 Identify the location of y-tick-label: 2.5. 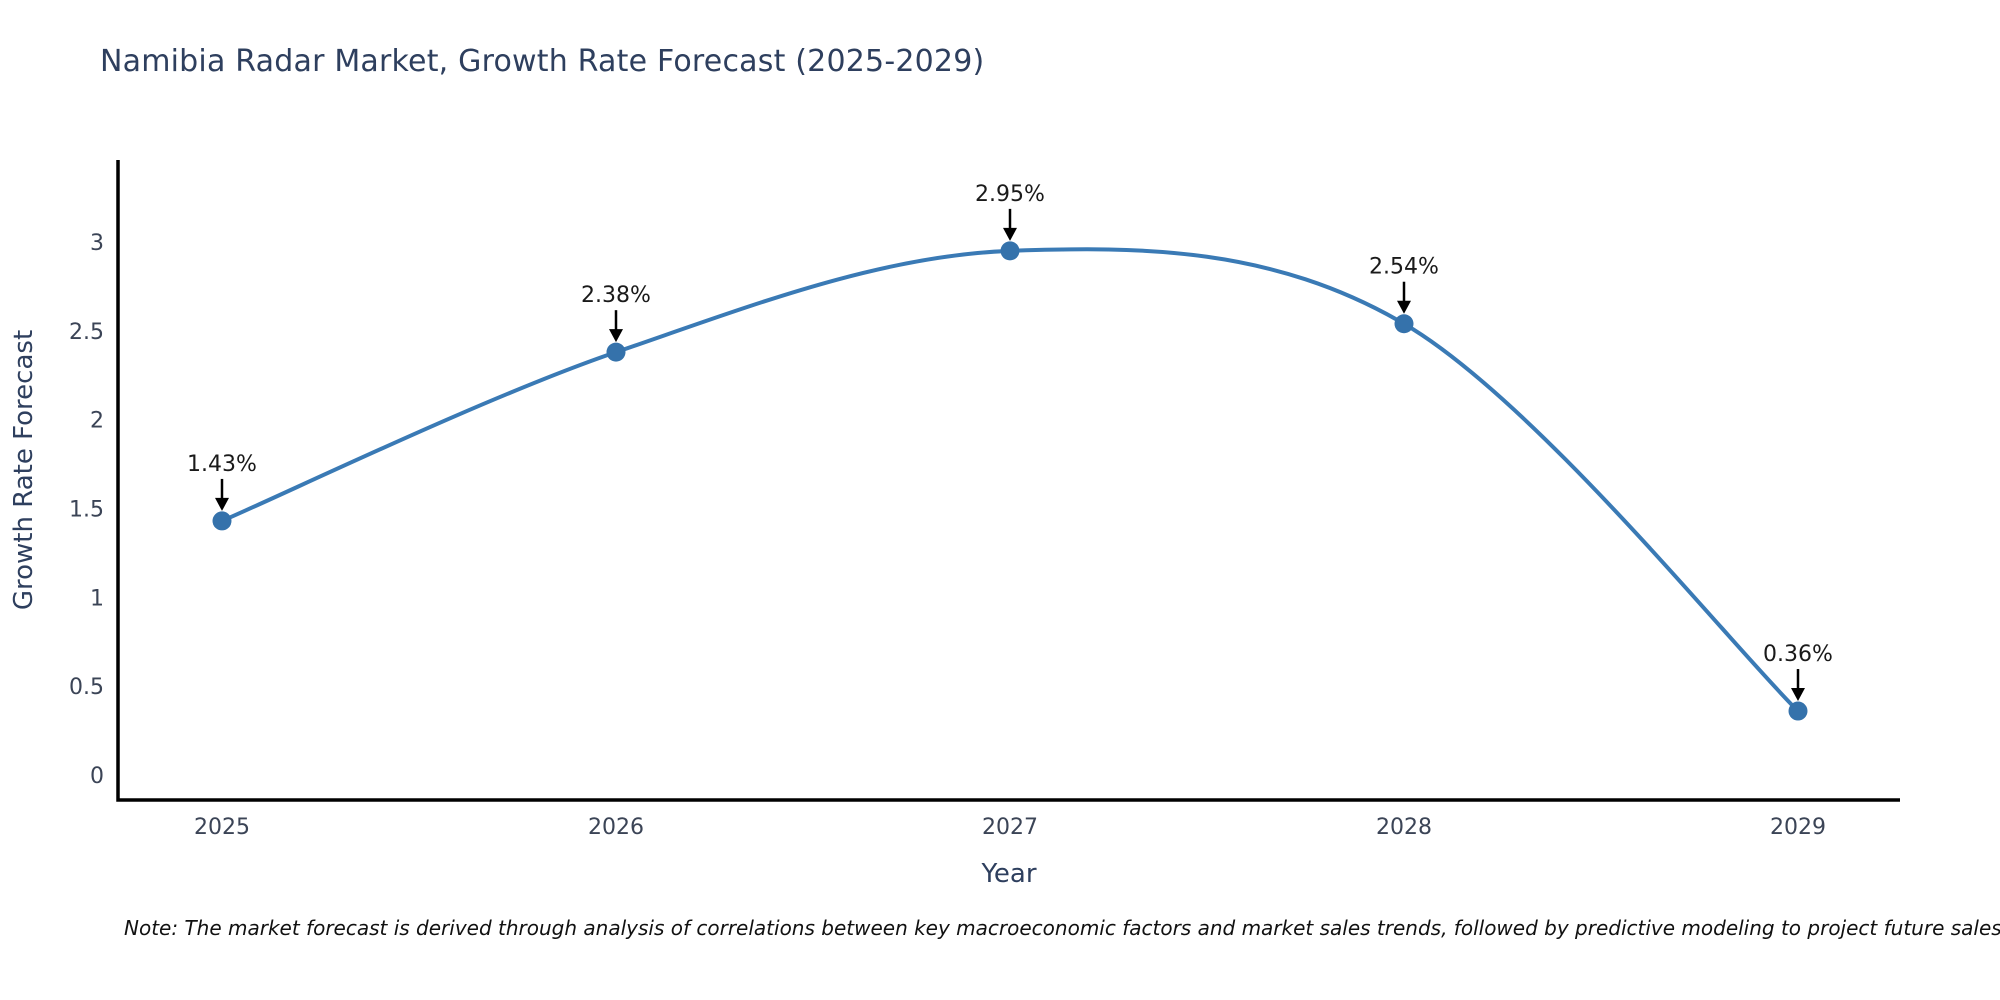
(86, 332).